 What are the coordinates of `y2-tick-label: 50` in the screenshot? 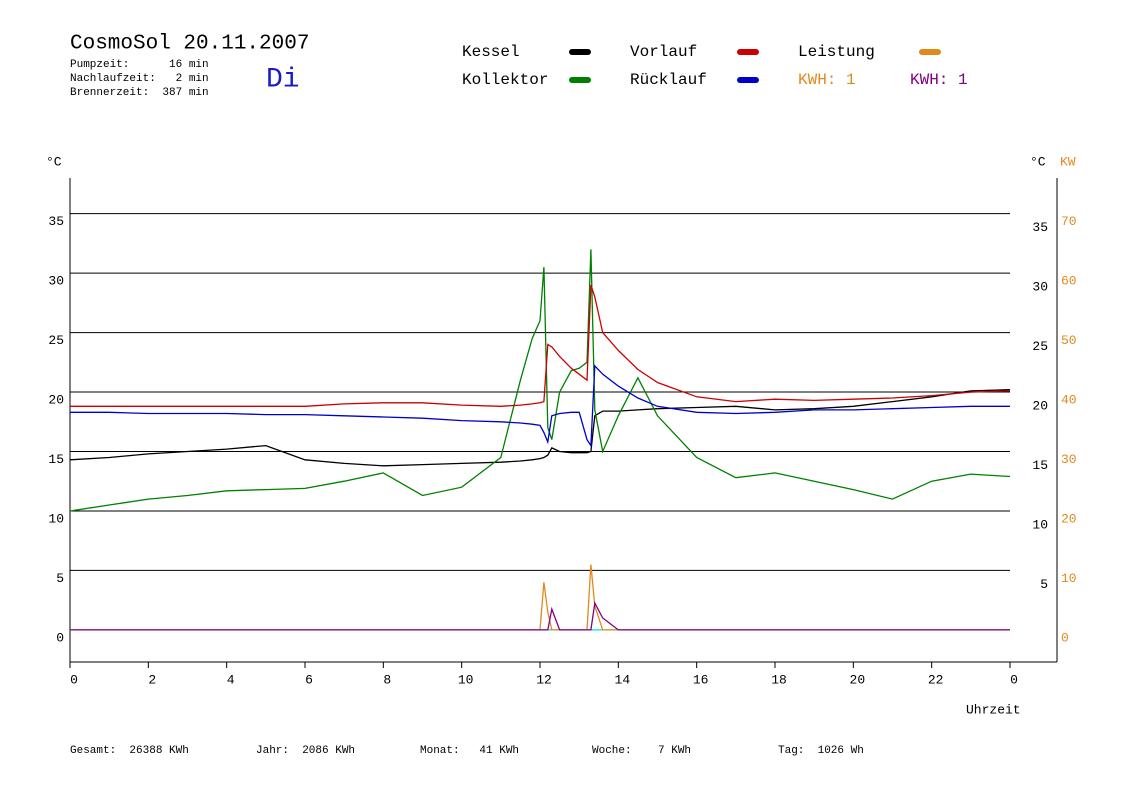 It's located at (1069, 340).